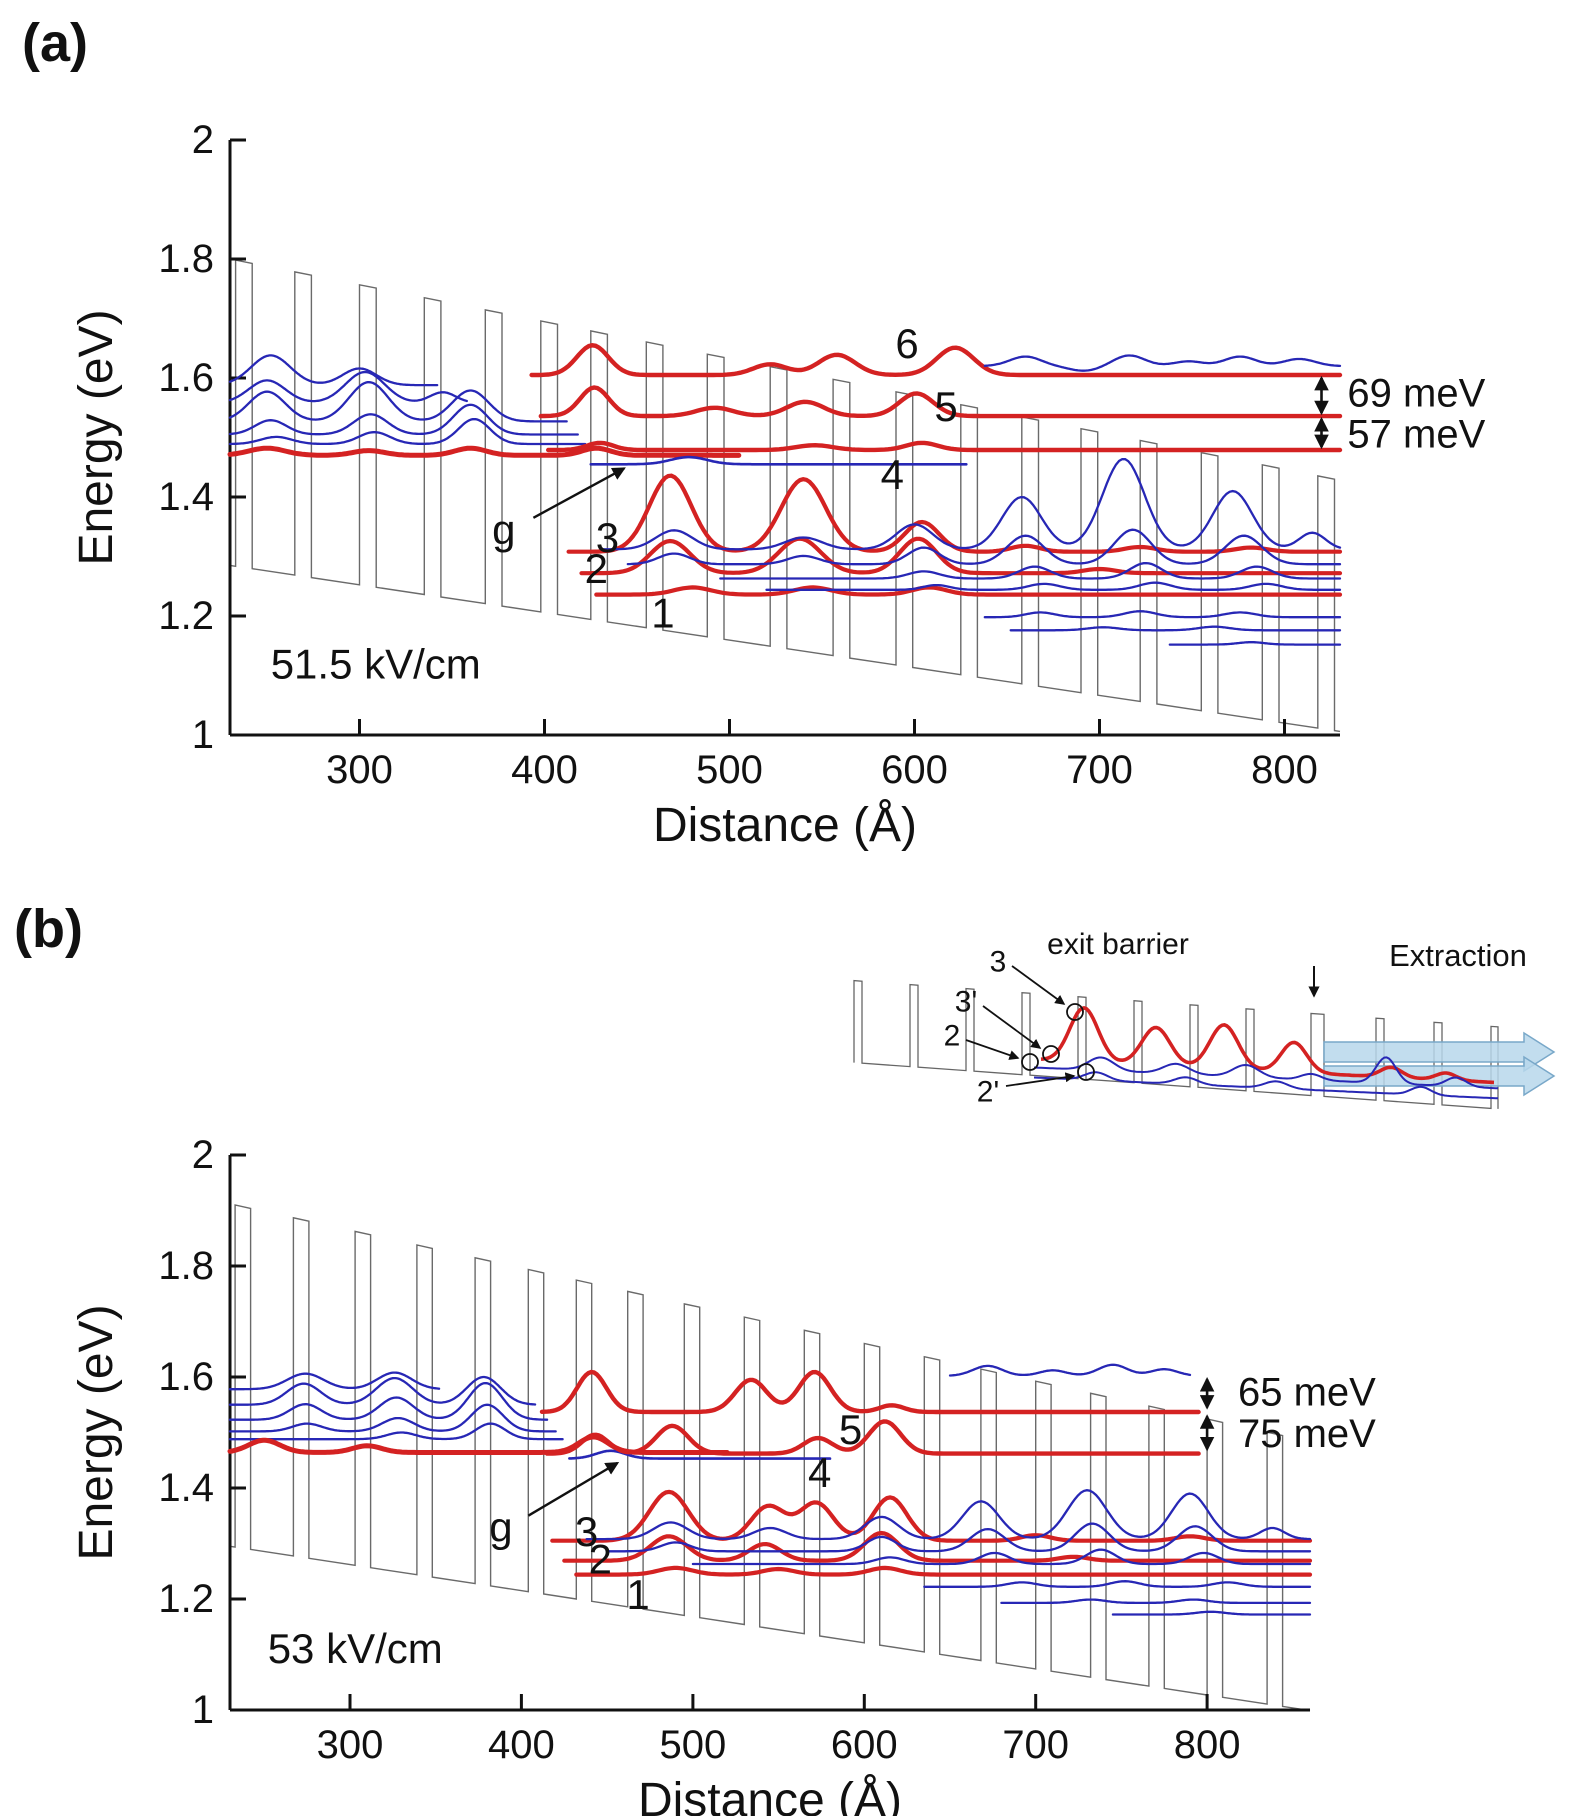 Image resolution: width=1576 pixels, height=1816 pixels. What do you see at coordinates (998, 962) in the screenshot?
I see `inset-state-label-3: 3` at bounding box center [998, 962].